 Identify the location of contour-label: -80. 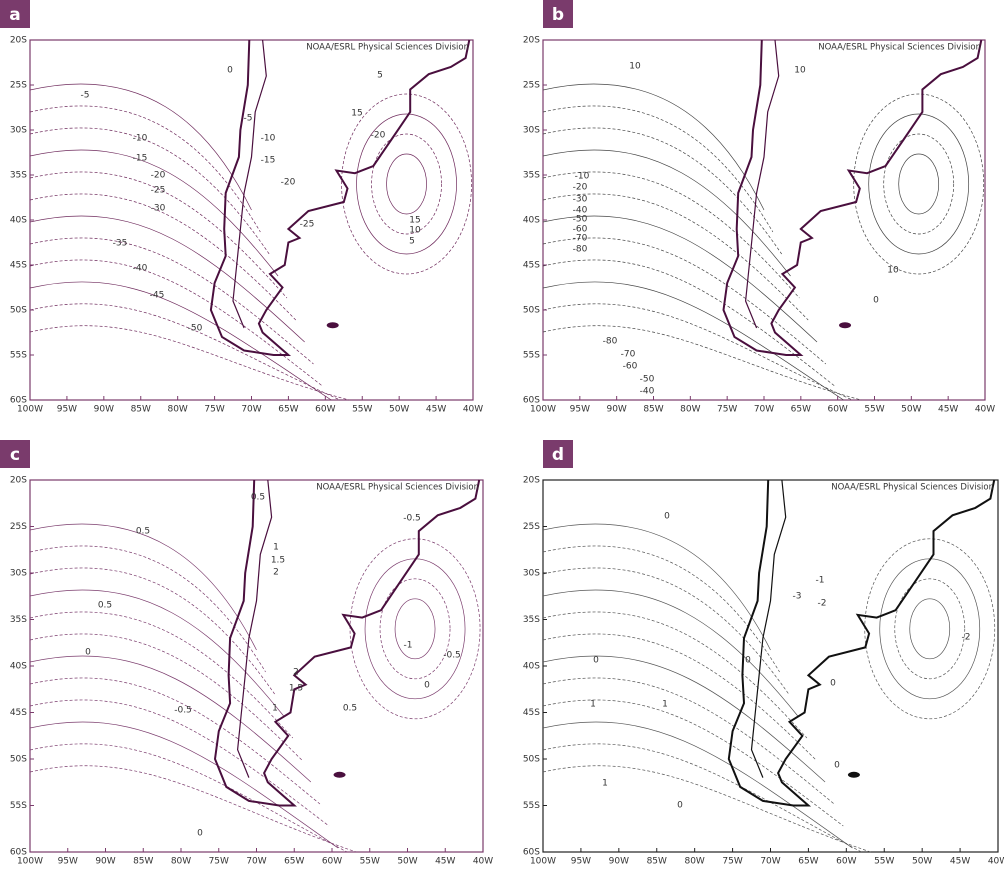
(610, 342).